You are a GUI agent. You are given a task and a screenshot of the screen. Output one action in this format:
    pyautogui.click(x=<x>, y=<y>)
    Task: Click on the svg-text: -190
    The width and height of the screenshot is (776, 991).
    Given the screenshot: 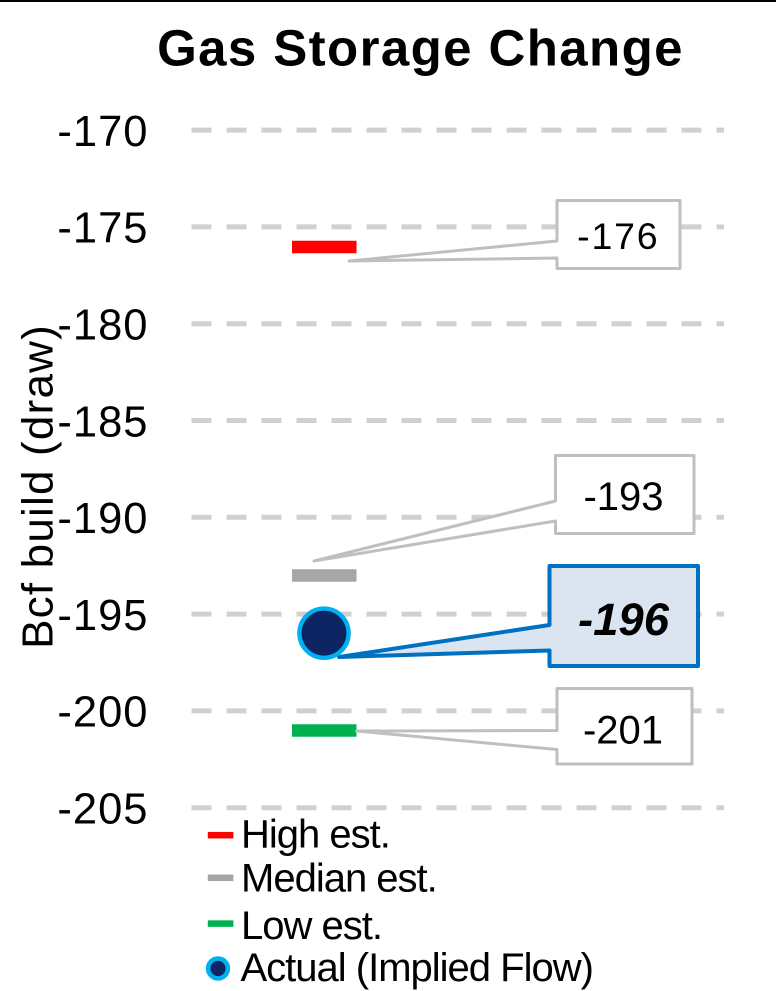 What is the action you would take?
    pyautogui.click(x=102, y=519)
    